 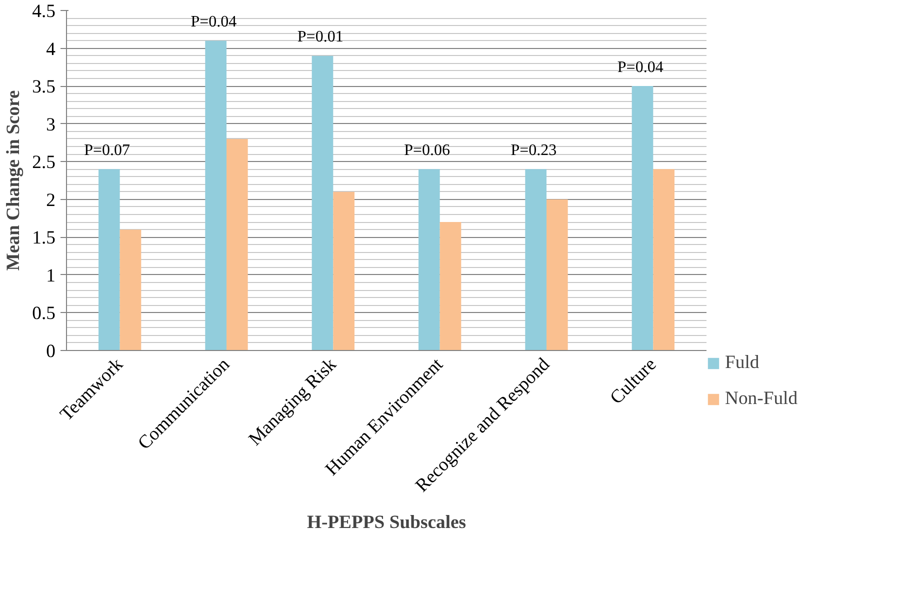 What do you see at coordinates (742, 363) in the screenshot?
I see `legend-label: Fuld` at bounding box center [742, 363].